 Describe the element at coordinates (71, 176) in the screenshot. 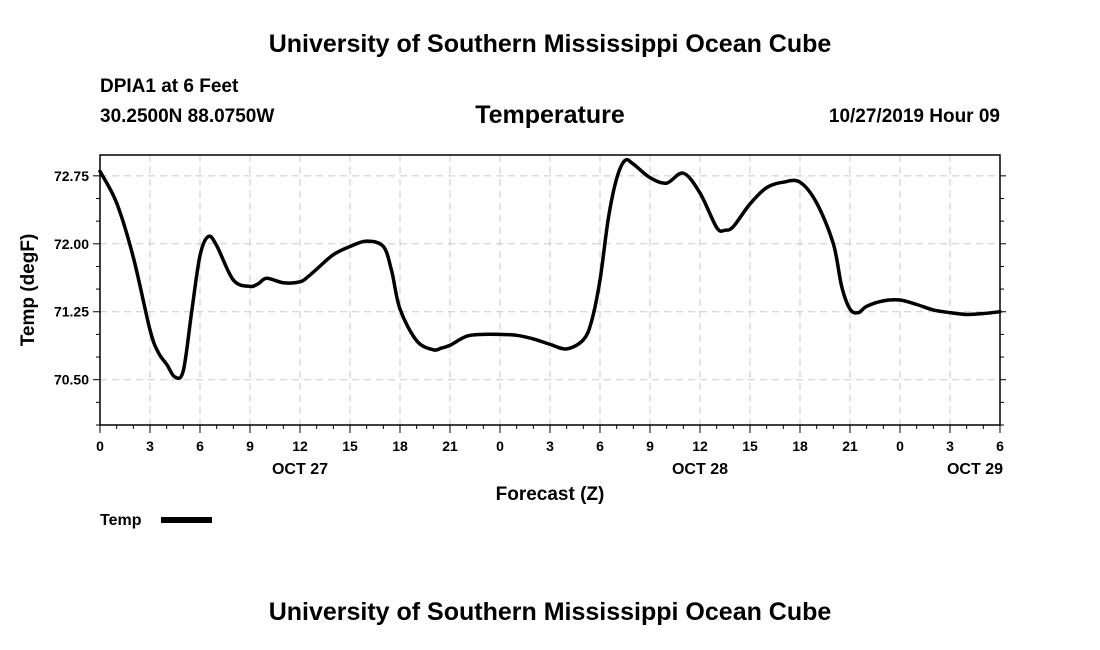

I see `y-tick-label: 72.75` at that location.